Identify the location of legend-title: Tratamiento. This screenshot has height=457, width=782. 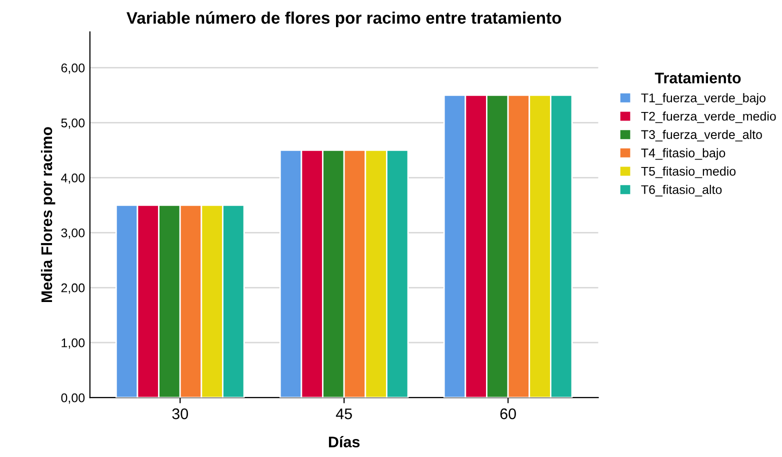
(697, 78).